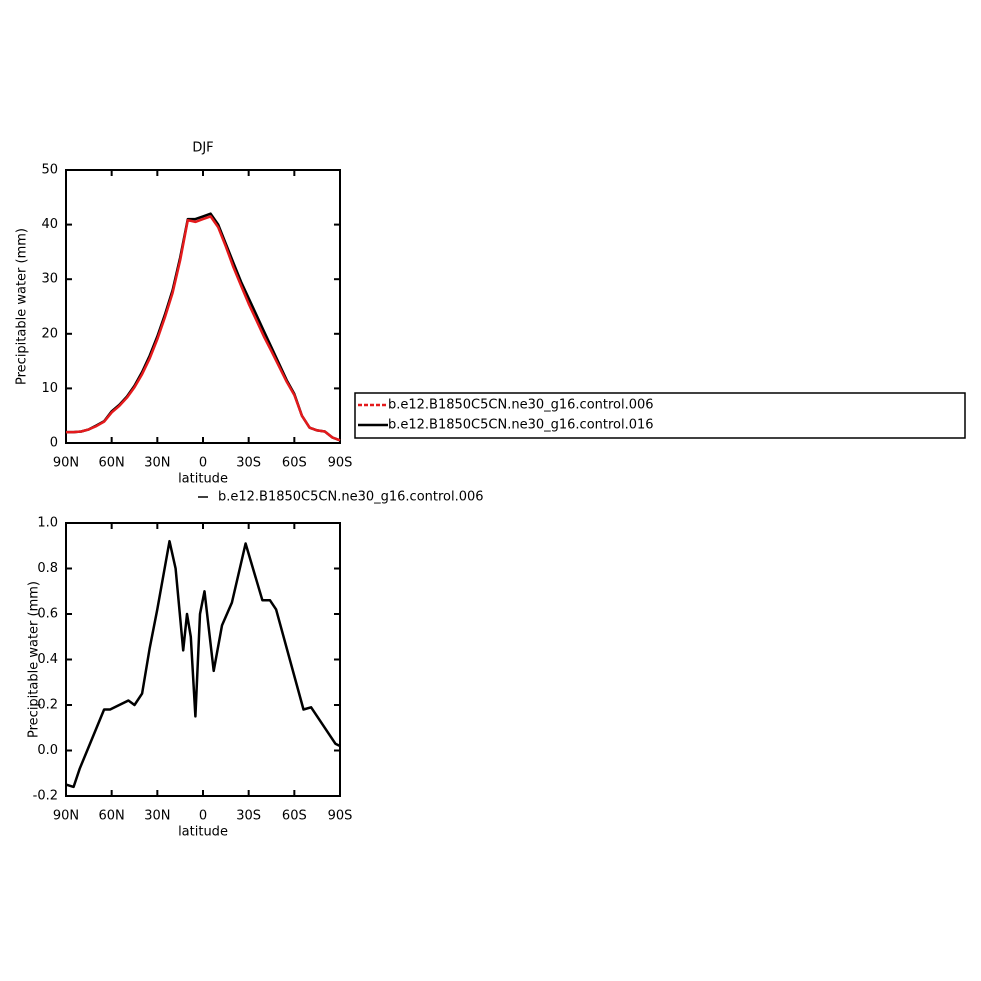  What do you see at coordinates (49, 388) in the screenshot?
I see `y-tick-label: 10` at bounding box center [49, 388].